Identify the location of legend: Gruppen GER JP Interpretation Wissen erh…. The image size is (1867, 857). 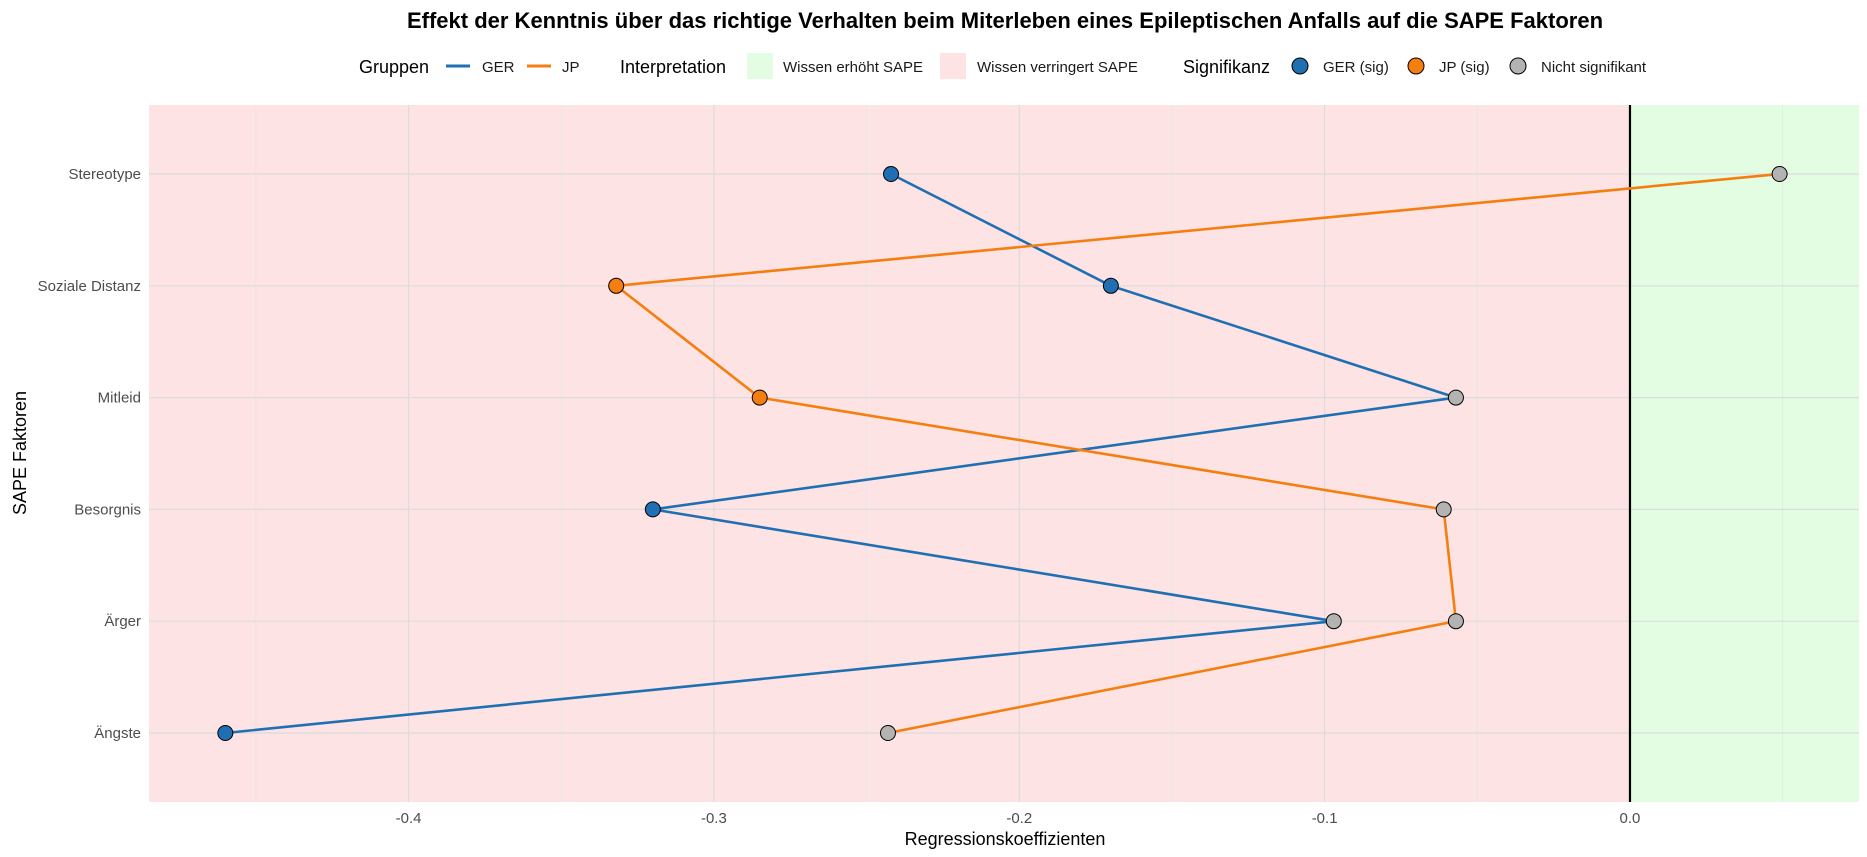
(1003, 66).